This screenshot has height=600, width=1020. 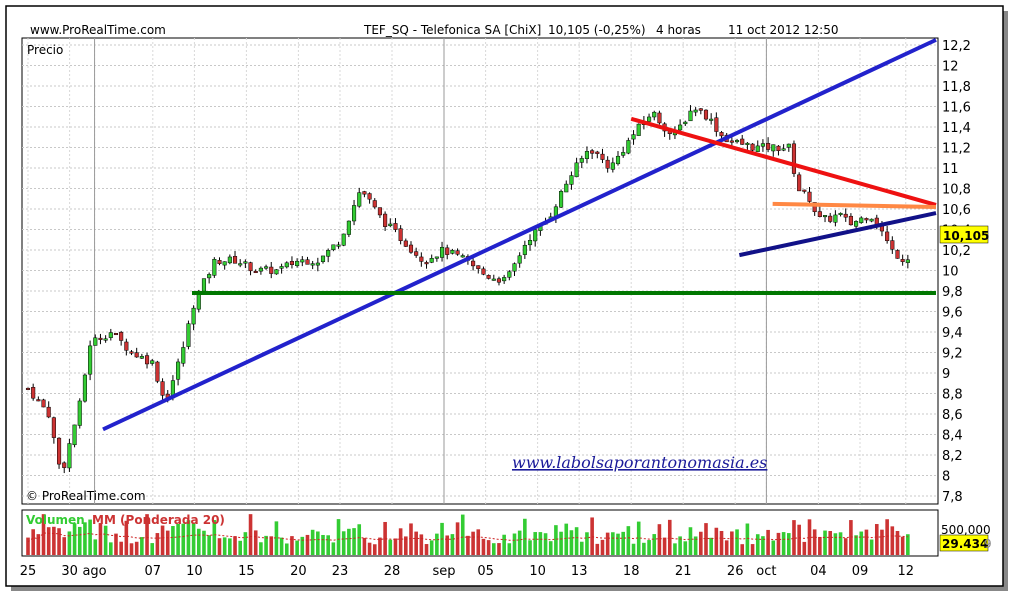 I want to click on current-price-box, so click(x=964, y=234).